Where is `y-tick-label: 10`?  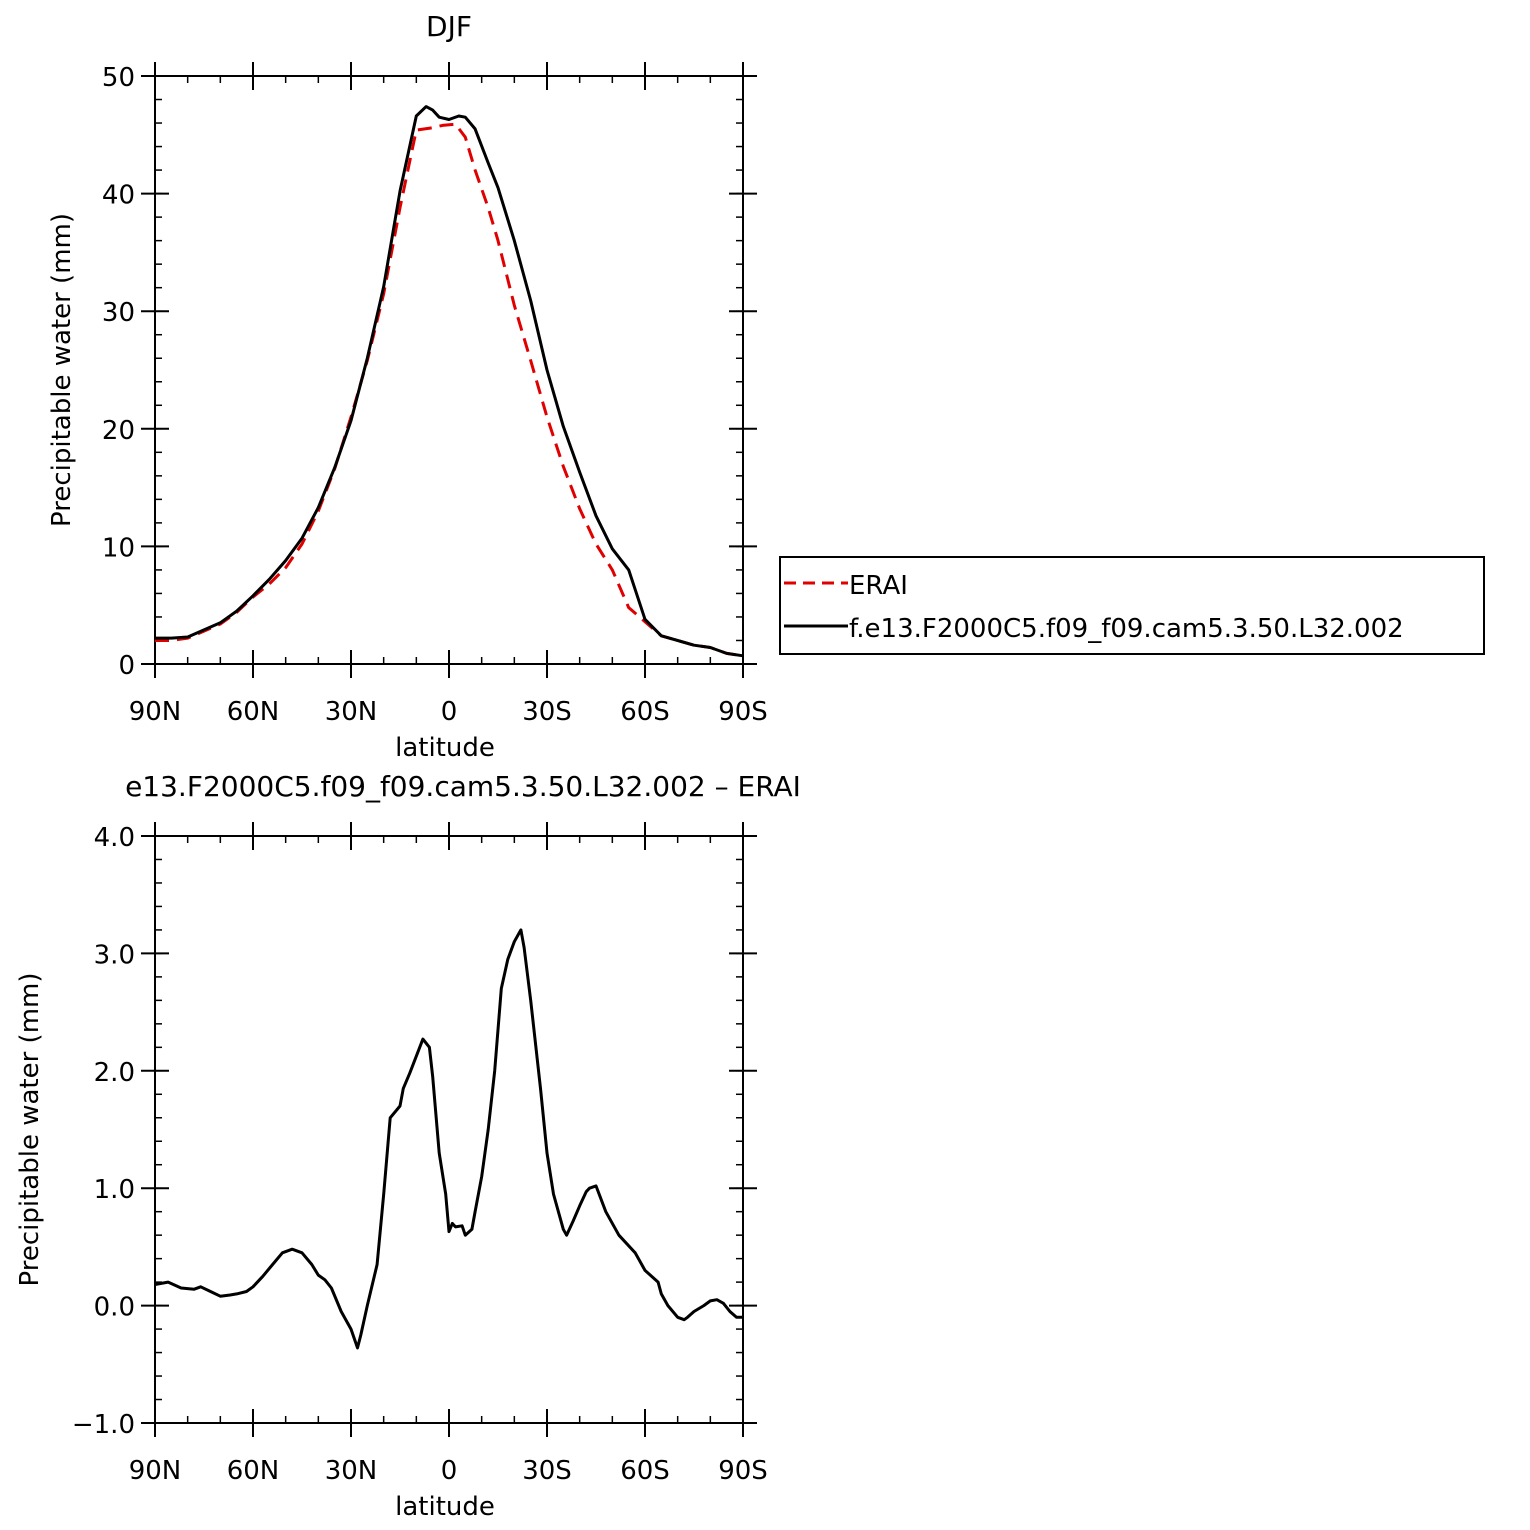
y-tick-label: 10 is located at coordinates (118, 548).